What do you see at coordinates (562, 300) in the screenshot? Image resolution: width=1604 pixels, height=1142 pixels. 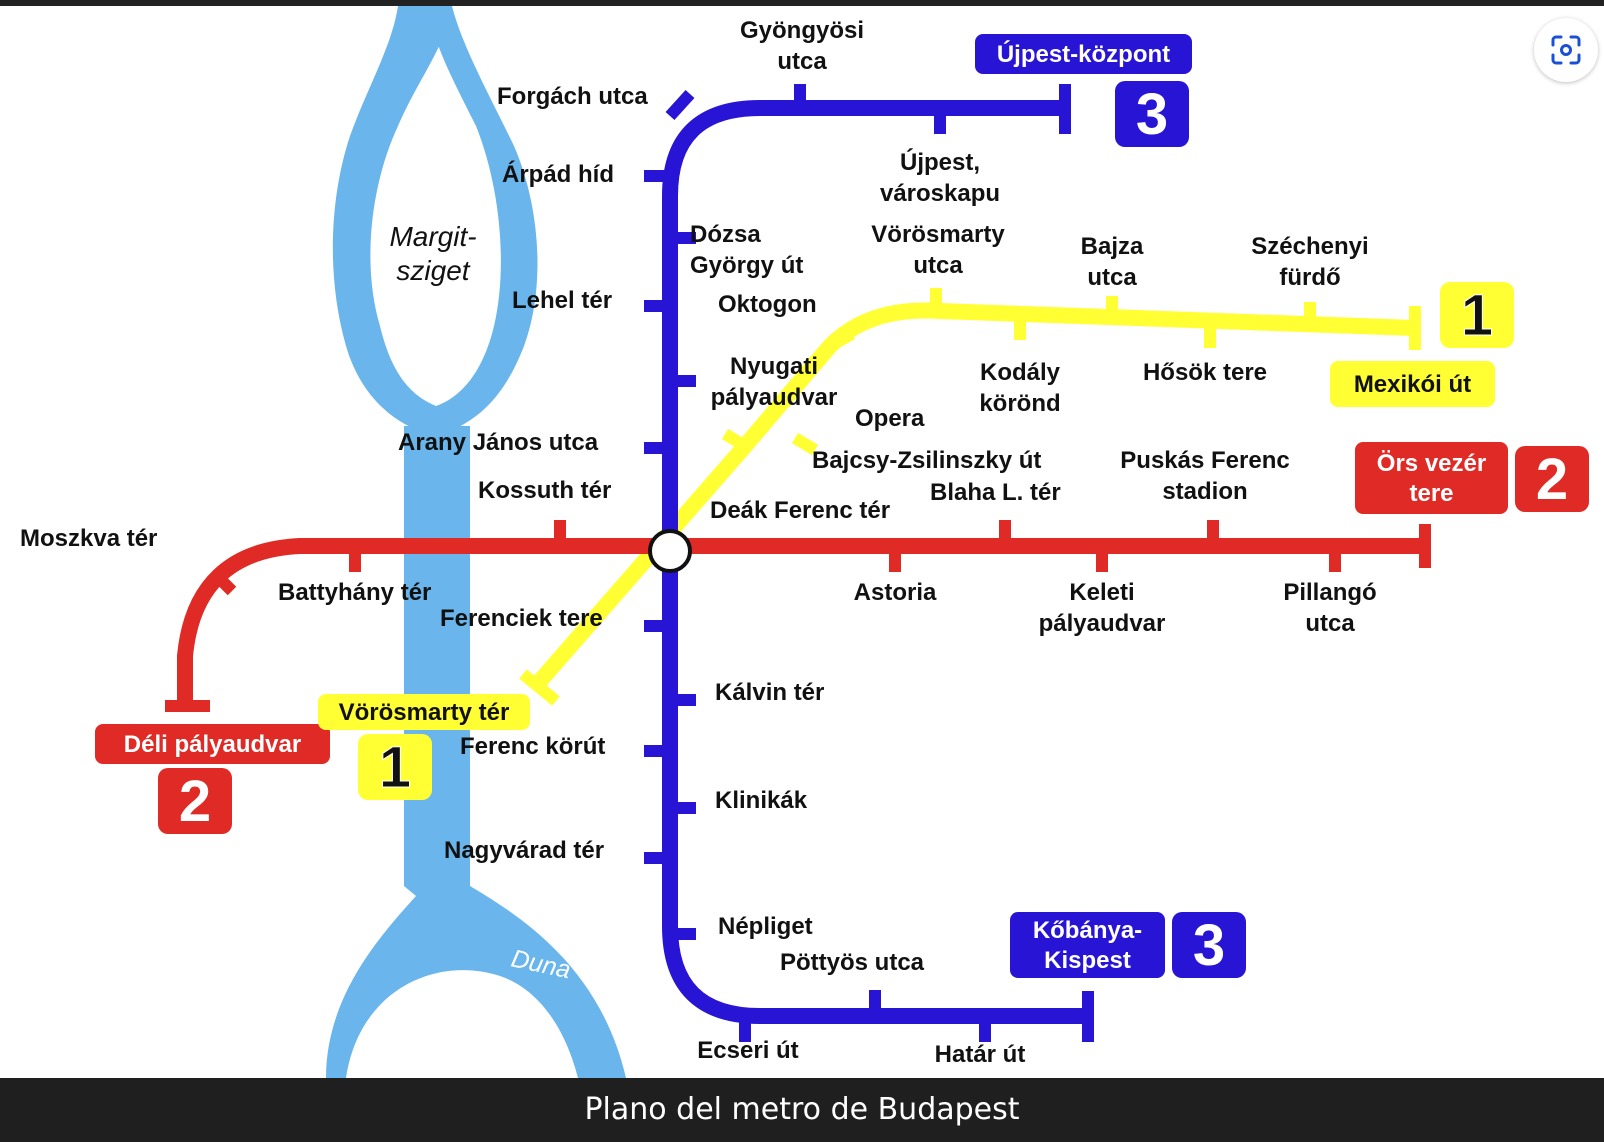 I see `station-label-lehel: Lehel tér` at bounding box center [562, 300].